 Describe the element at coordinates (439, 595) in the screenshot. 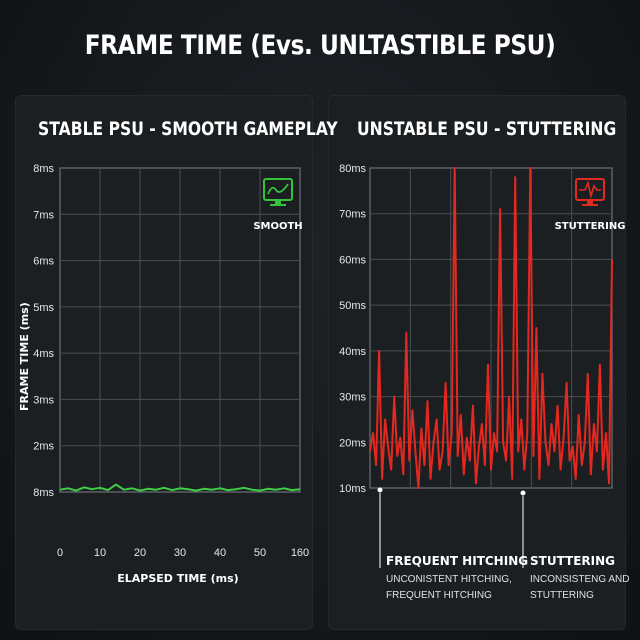

I see `hitching-annotation-line2: FREQUENT HITCHING` at that location.